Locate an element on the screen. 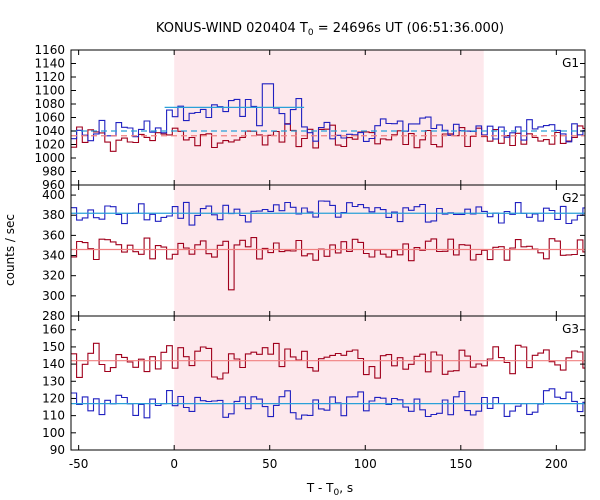 Image resolution: width=600 pixels, height=500 pixels. y-tick-label: 380 is located at coordinates (53, 215).